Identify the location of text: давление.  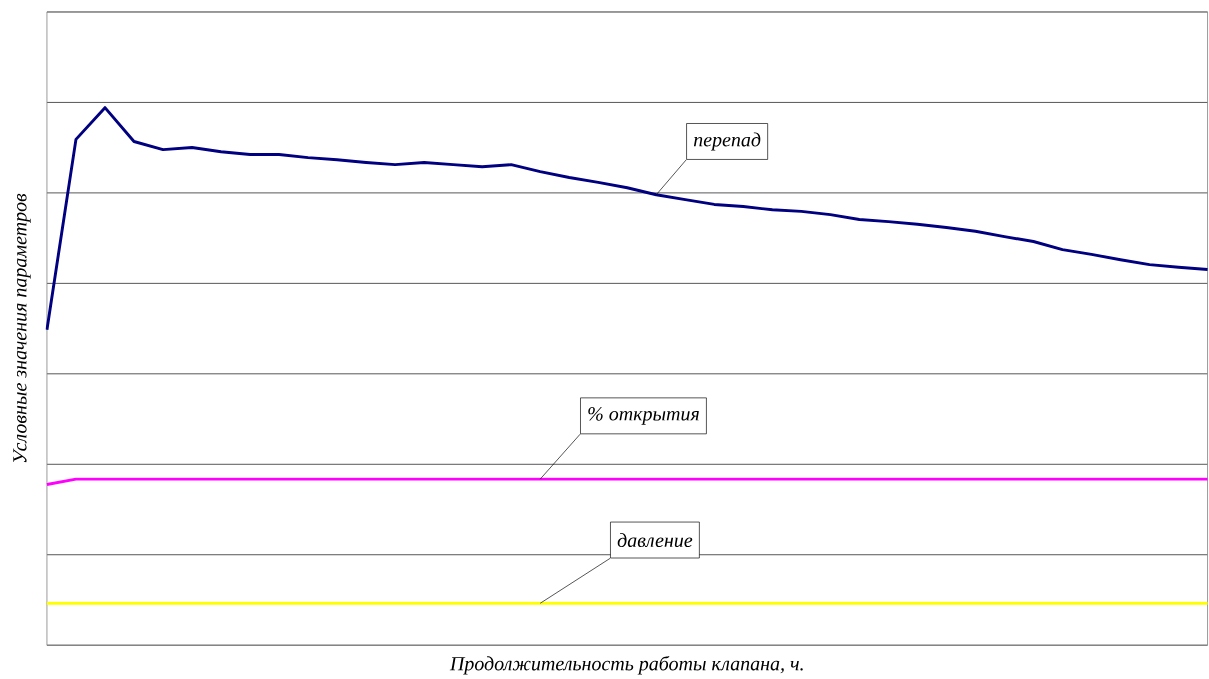
(655, 540).